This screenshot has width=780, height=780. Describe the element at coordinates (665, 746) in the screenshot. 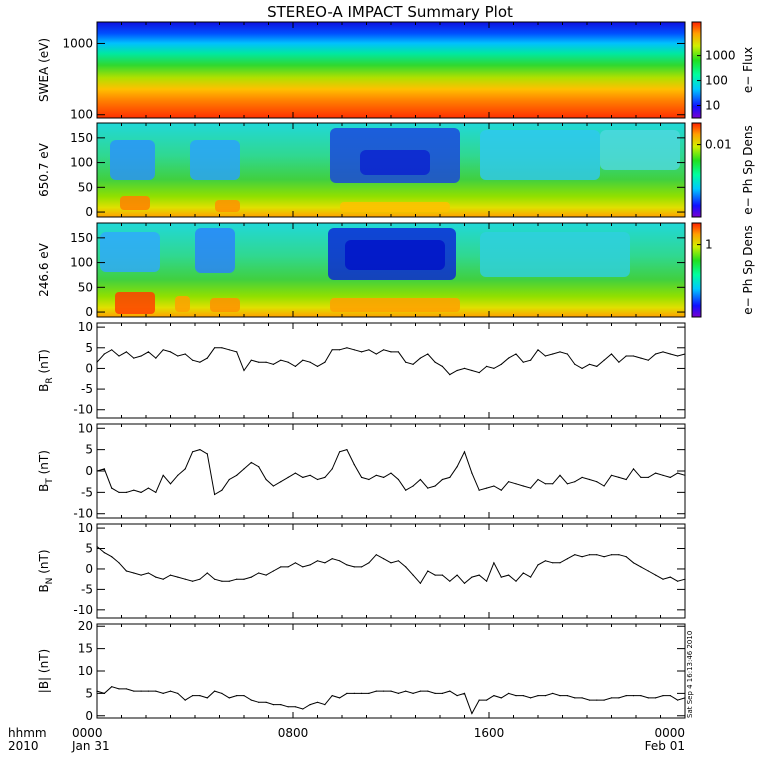

I see `x-tick-date-3: Feb 01` at that location.